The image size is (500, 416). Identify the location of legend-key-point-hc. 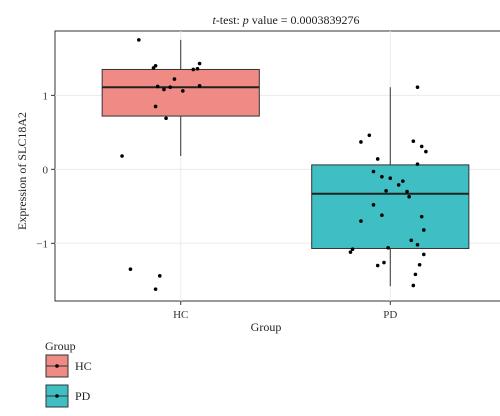
(57, 366).